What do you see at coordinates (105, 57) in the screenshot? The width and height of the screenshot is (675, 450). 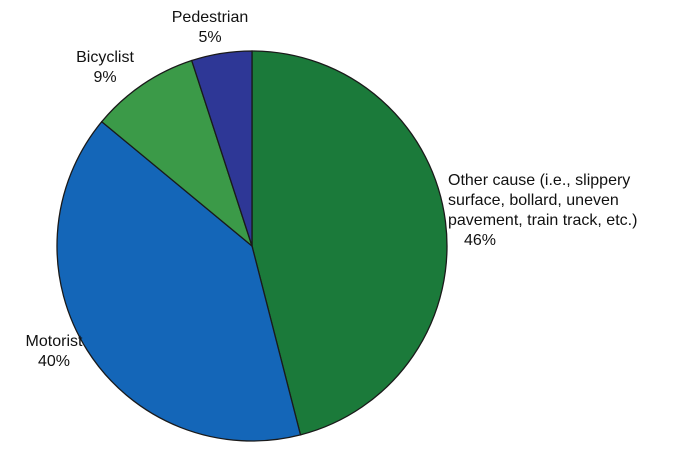 I see `slice-name-bicyclist: Bicyclist` at bounding box center [105, 57].